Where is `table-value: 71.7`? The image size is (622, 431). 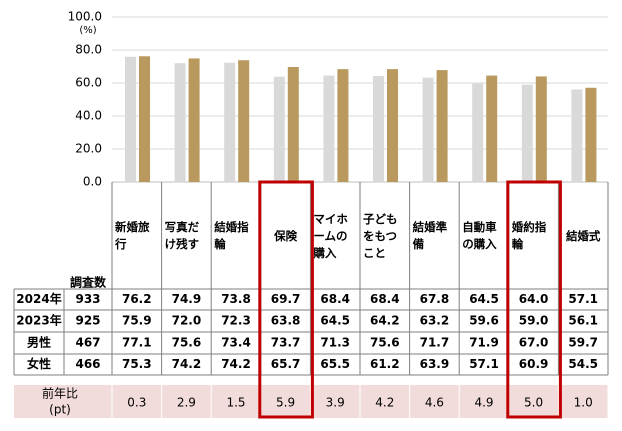
table-value: 71.7 is located at coordinates (435, 343).